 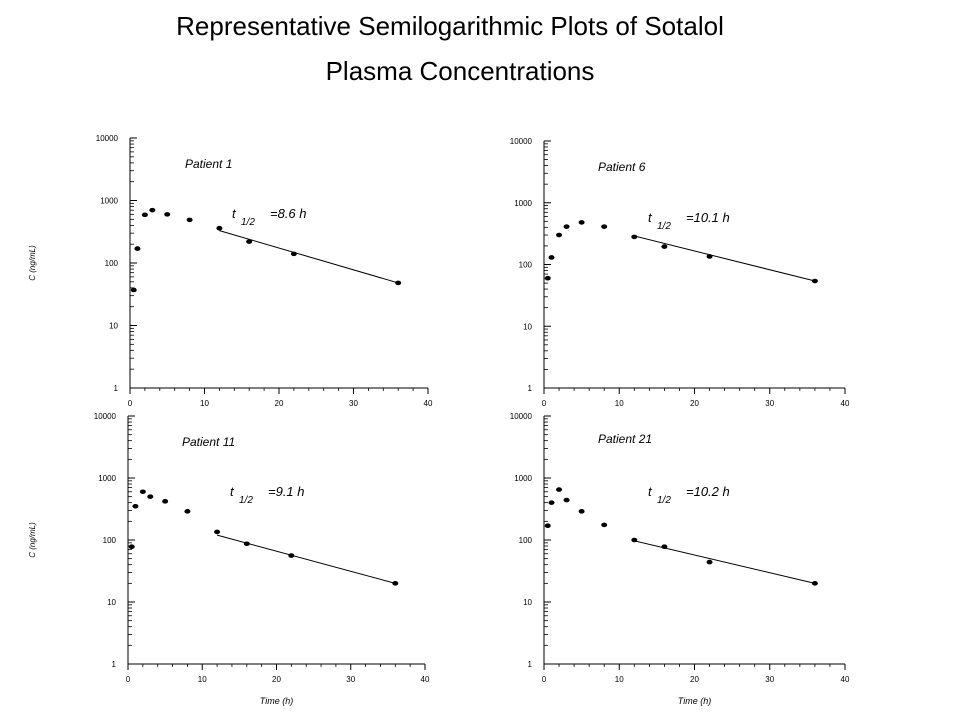 What do you see at coordinates (425, 679) in the screenshot?
I see `panel3-x-tick-label: 40` at bounding box center [425, 679].